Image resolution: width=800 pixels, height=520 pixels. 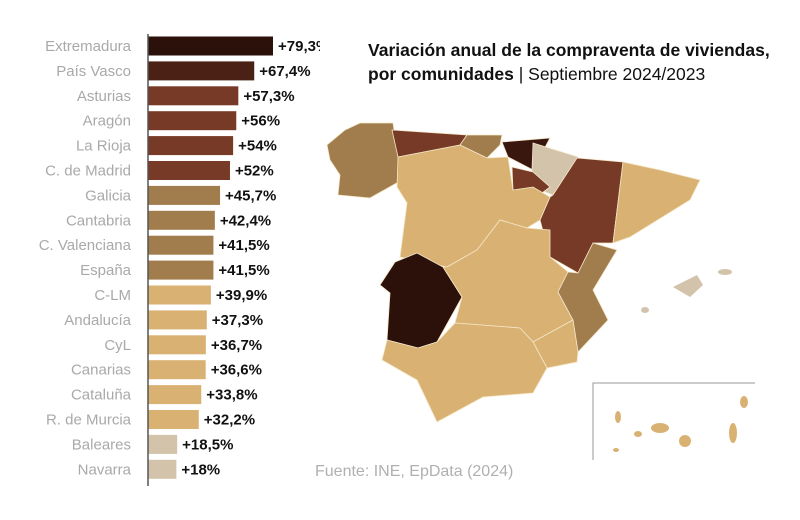 I want to click on category-label: Canarias, so click(x=101, y=370).